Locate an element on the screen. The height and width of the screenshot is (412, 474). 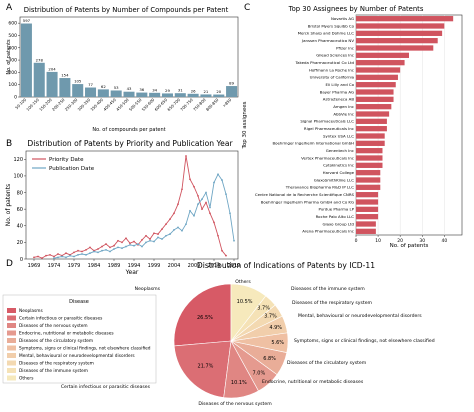
chart-c-y-tick-label: Vertex Pharmaceuticals Inc is located at coordinates (327, 157).